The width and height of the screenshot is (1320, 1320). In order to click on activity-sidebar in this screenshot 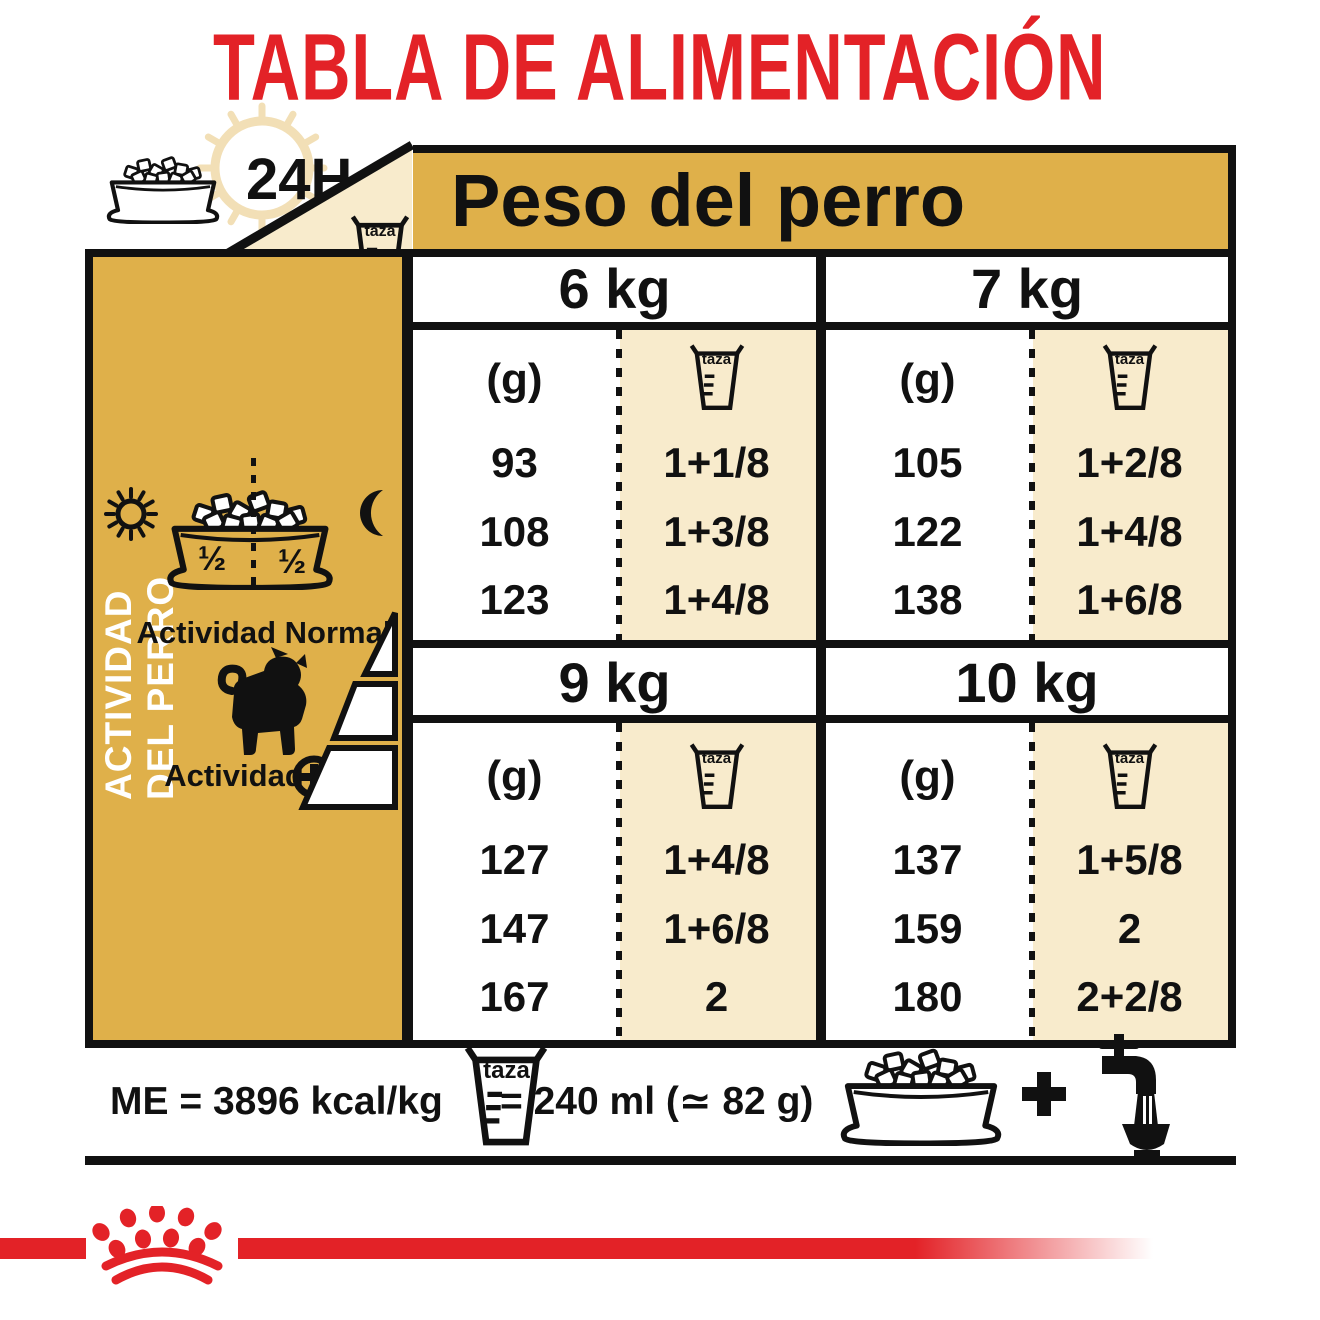, I will do `click(247, 648)`.